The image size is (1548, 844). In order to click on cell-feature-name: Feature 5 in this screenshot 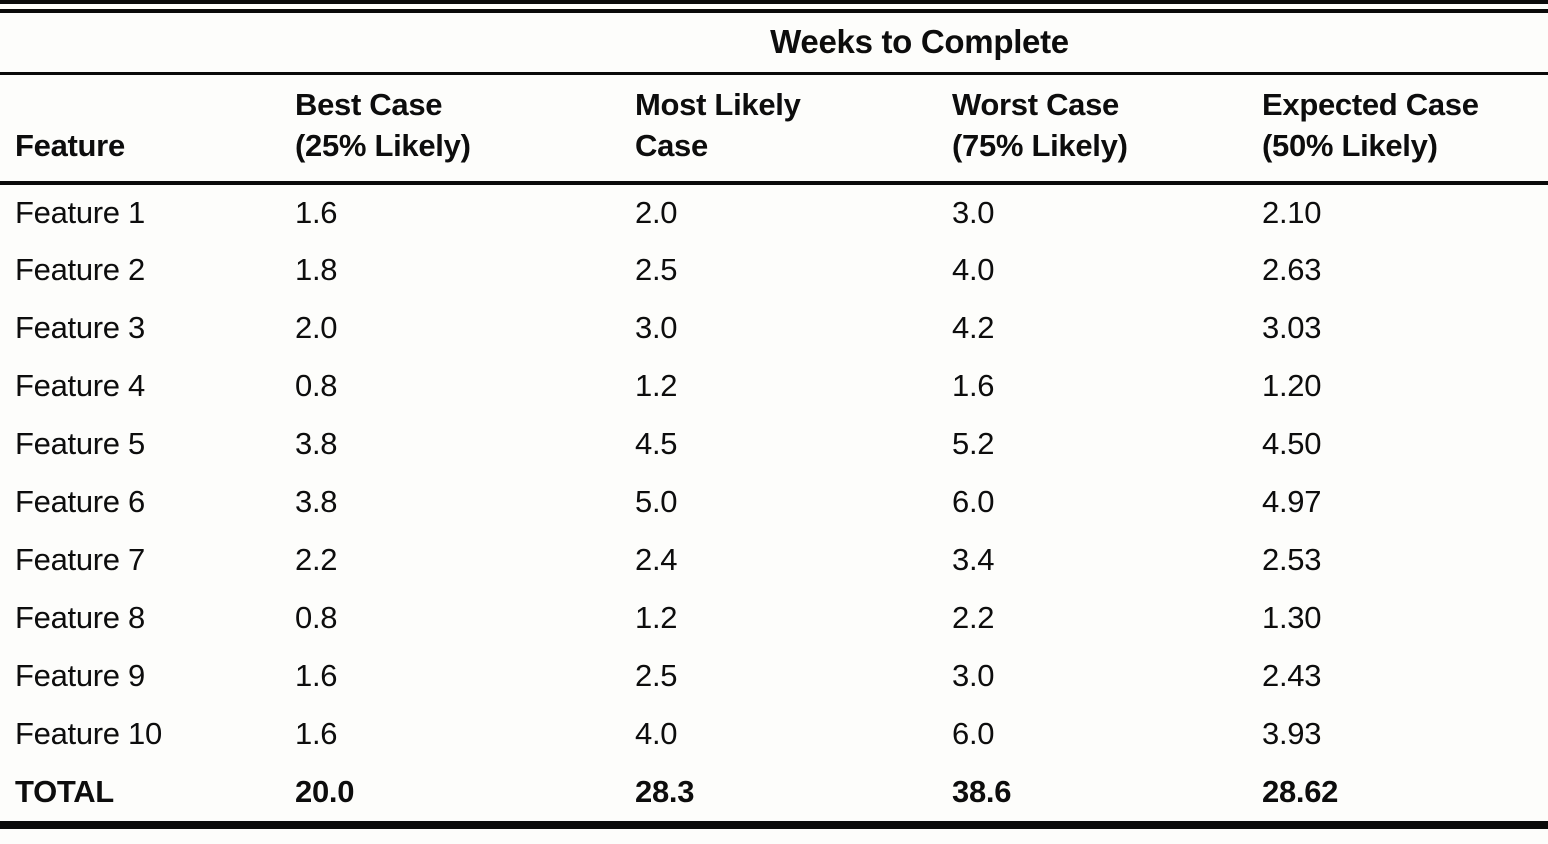, I will do `click(80, 443)`.